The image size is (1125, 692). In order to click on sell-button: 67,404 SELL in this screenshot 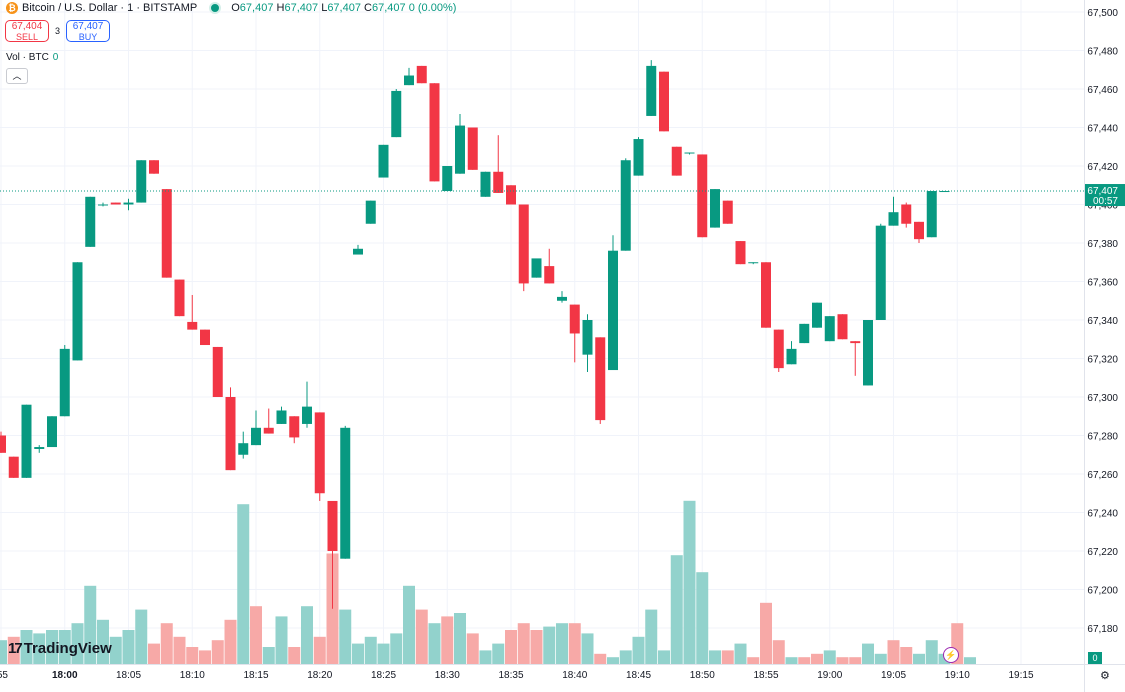, I will do `click(27, 31)`.